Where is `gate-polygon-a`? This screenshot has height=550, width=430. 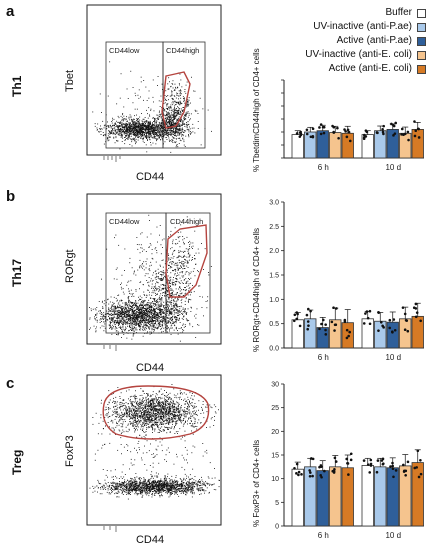 gate-polygon-a is located at coordinates (176, 100).